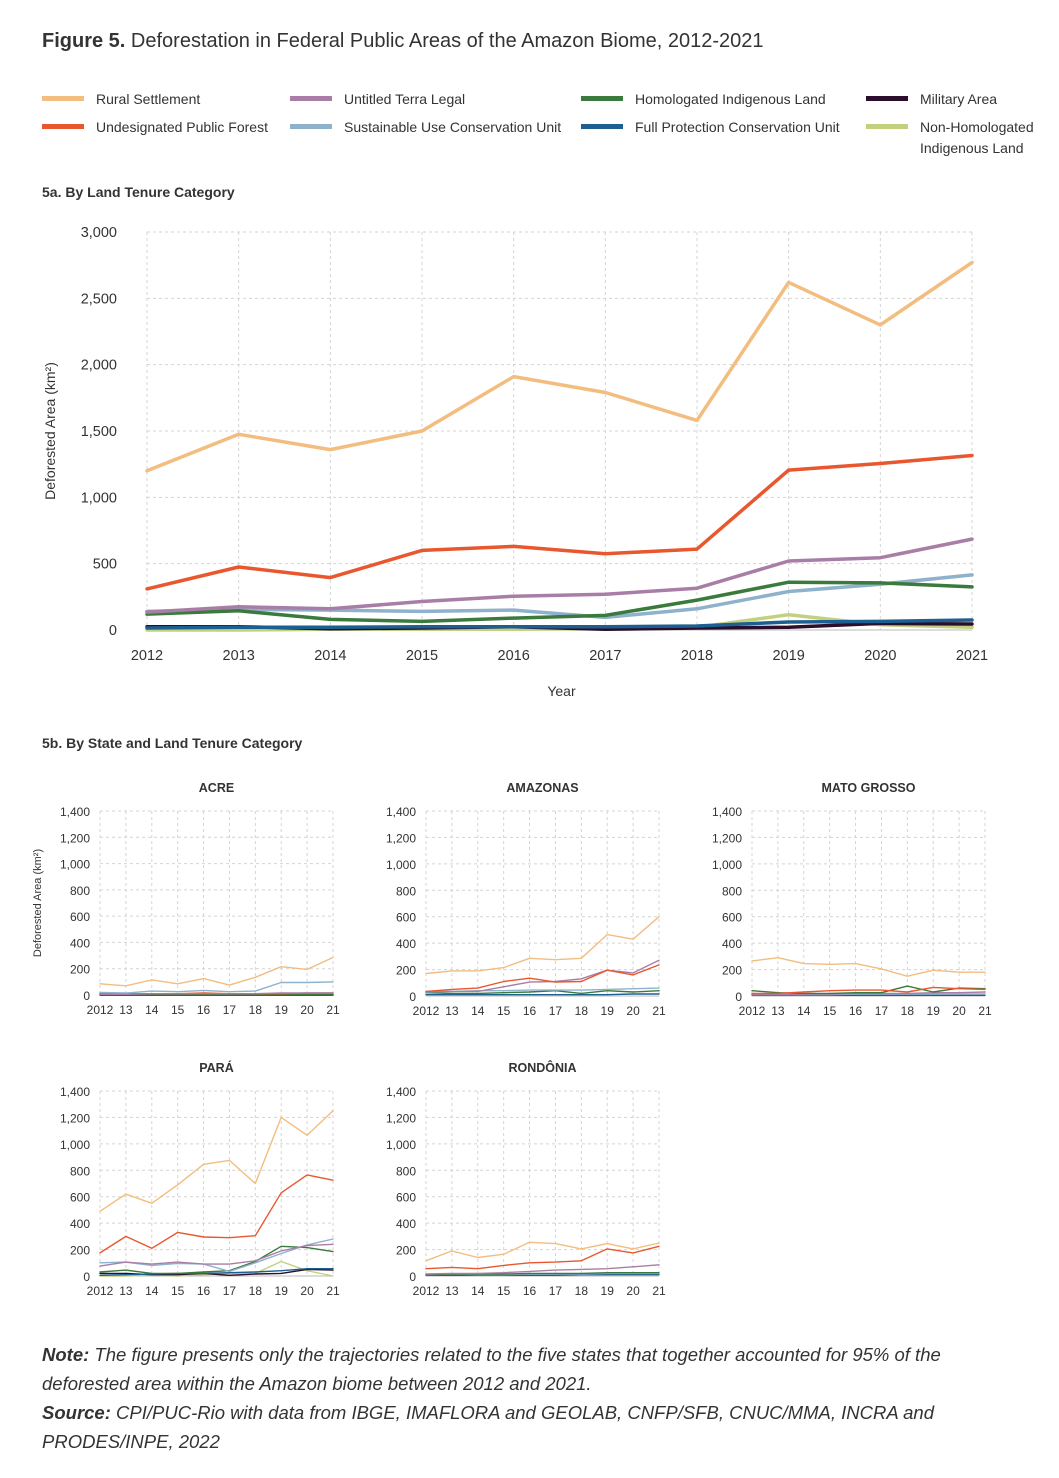  What do you see at coordinates (239, 656) in the screenshot?
I see `main-x-tick-label: 2013` at bounding box center [239, 656].